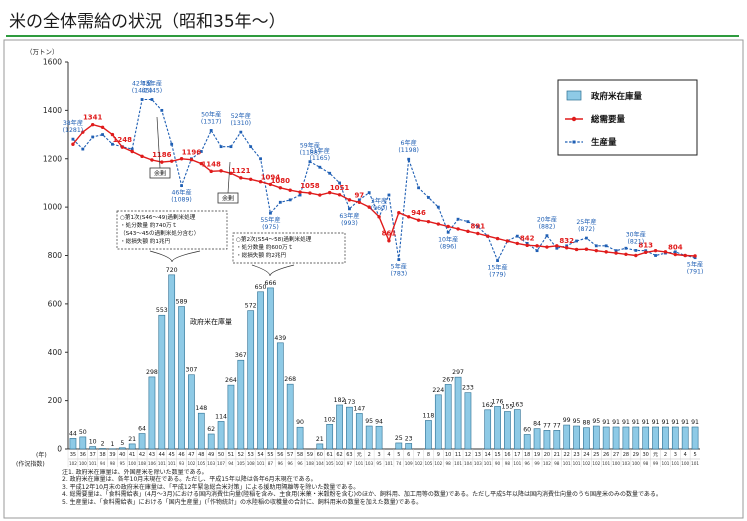 Image resolution: width=747 pixels, height=521 pixels. What do you see at coordinates (574, 142) in the screenshot?
I see `legend-marker-production` at bounding box center [574, 142].